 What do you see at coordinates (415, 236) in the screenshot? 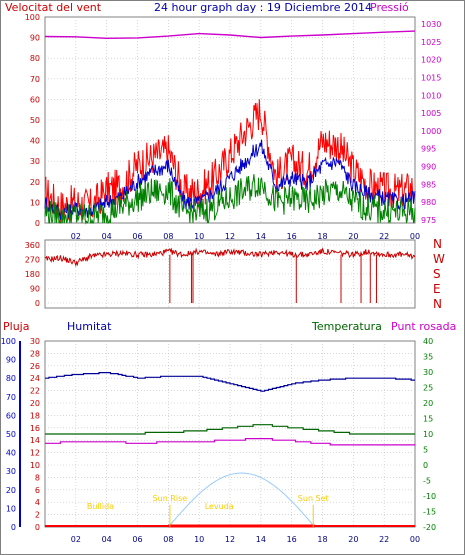
I see `x-tick-label: 00` at bounding box center [415, 236].